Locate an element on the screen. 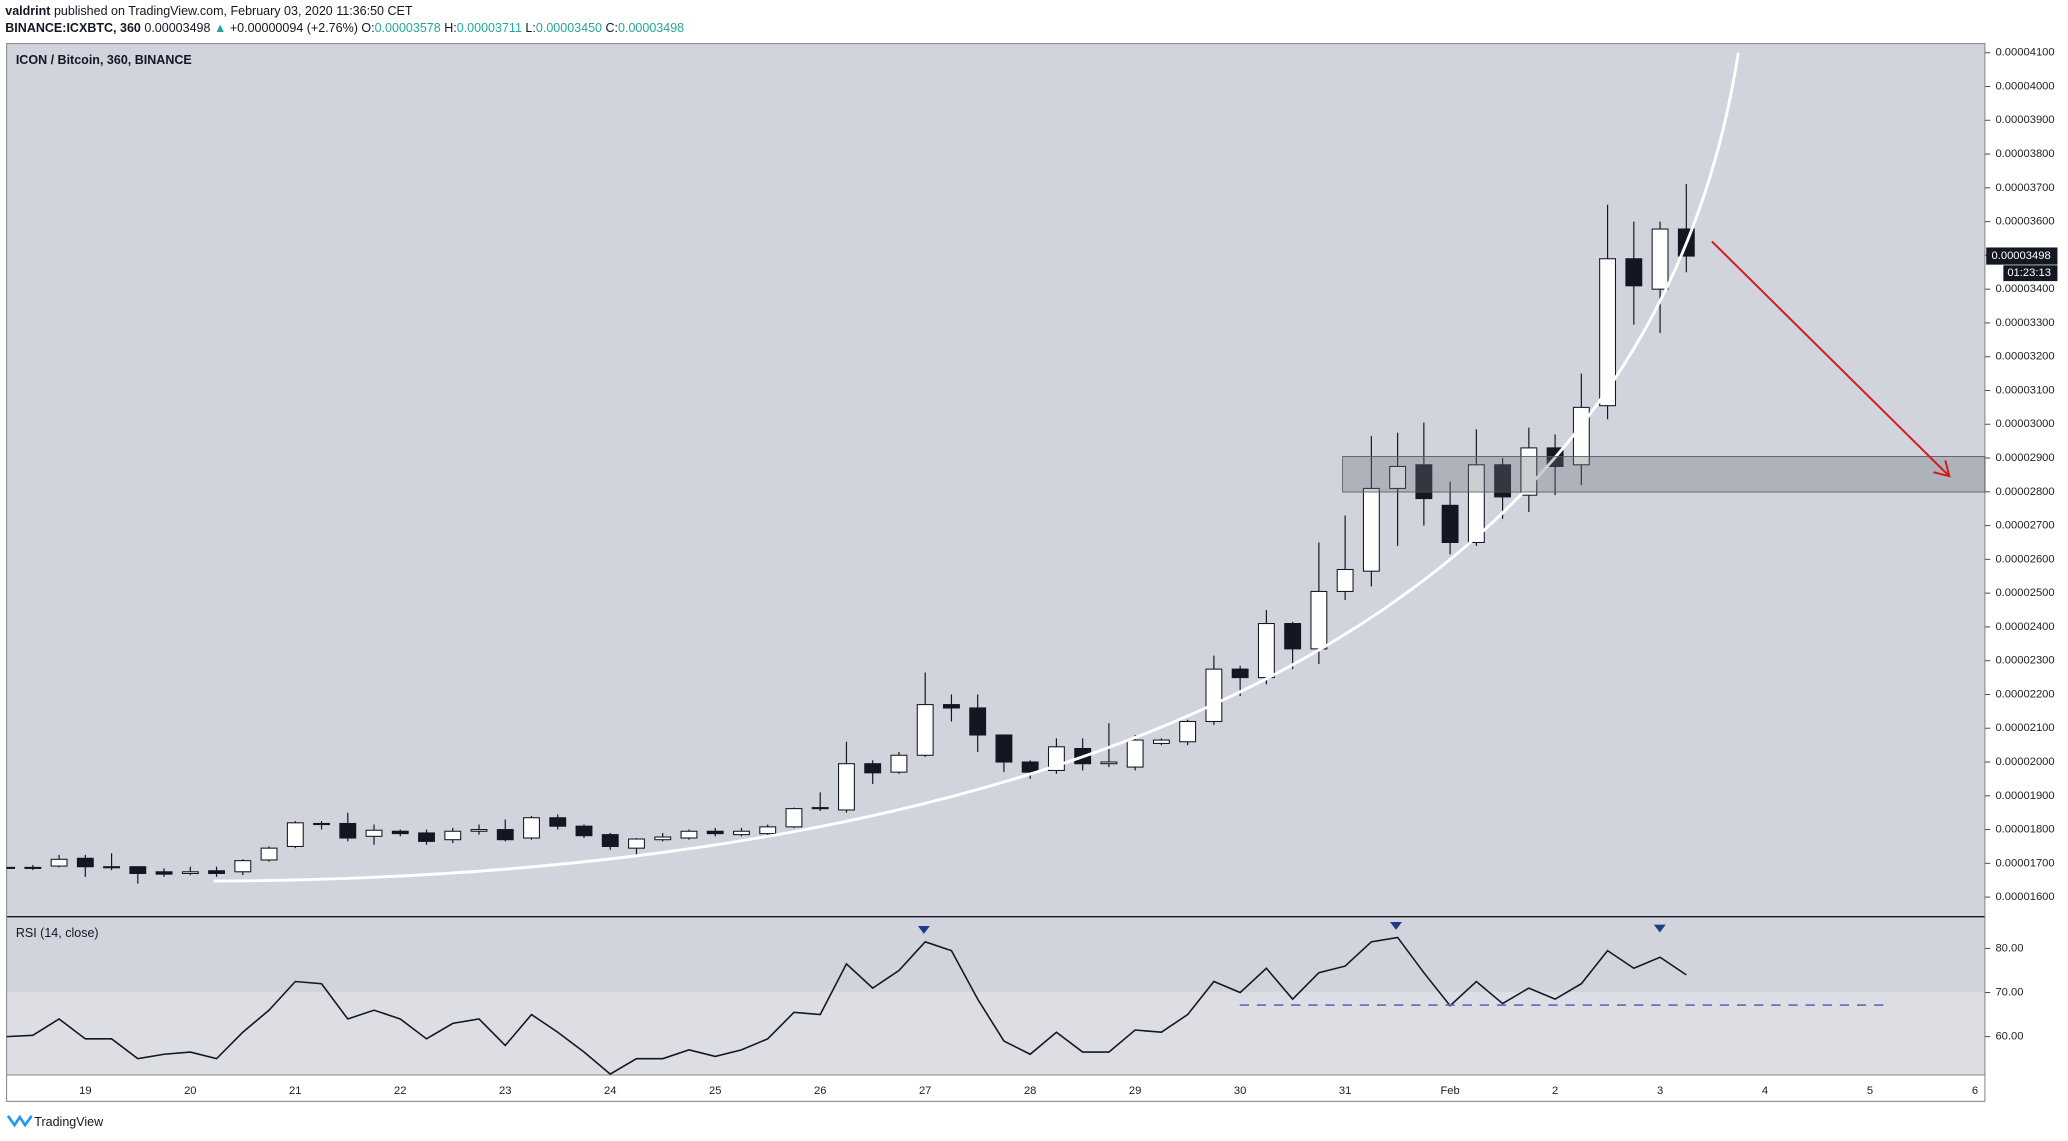 The image size is (2068, 1141). y-tick-label: 0.00003100 is located at coordinates (2024, 390).